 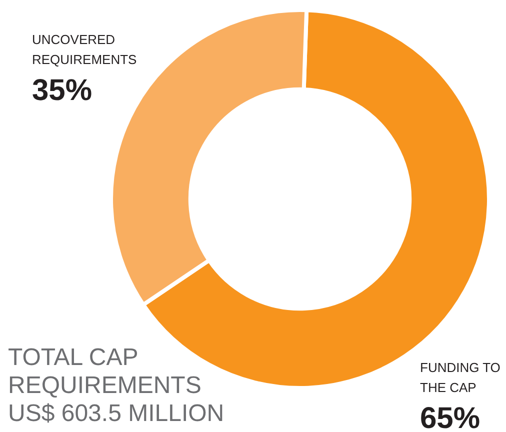 What do you see at coordinates (62, 90) in the screenshot?
I see `data-label: 35%` at bounding box center [62, 90].